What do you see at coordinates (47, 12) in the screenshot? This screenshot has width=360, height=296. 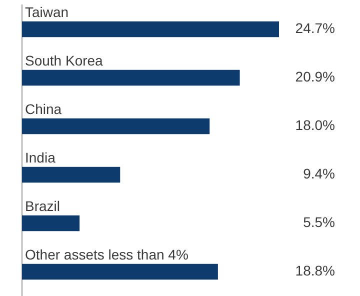 I see `y-tick-label: Taiwan` at bounding box center [47, 12].